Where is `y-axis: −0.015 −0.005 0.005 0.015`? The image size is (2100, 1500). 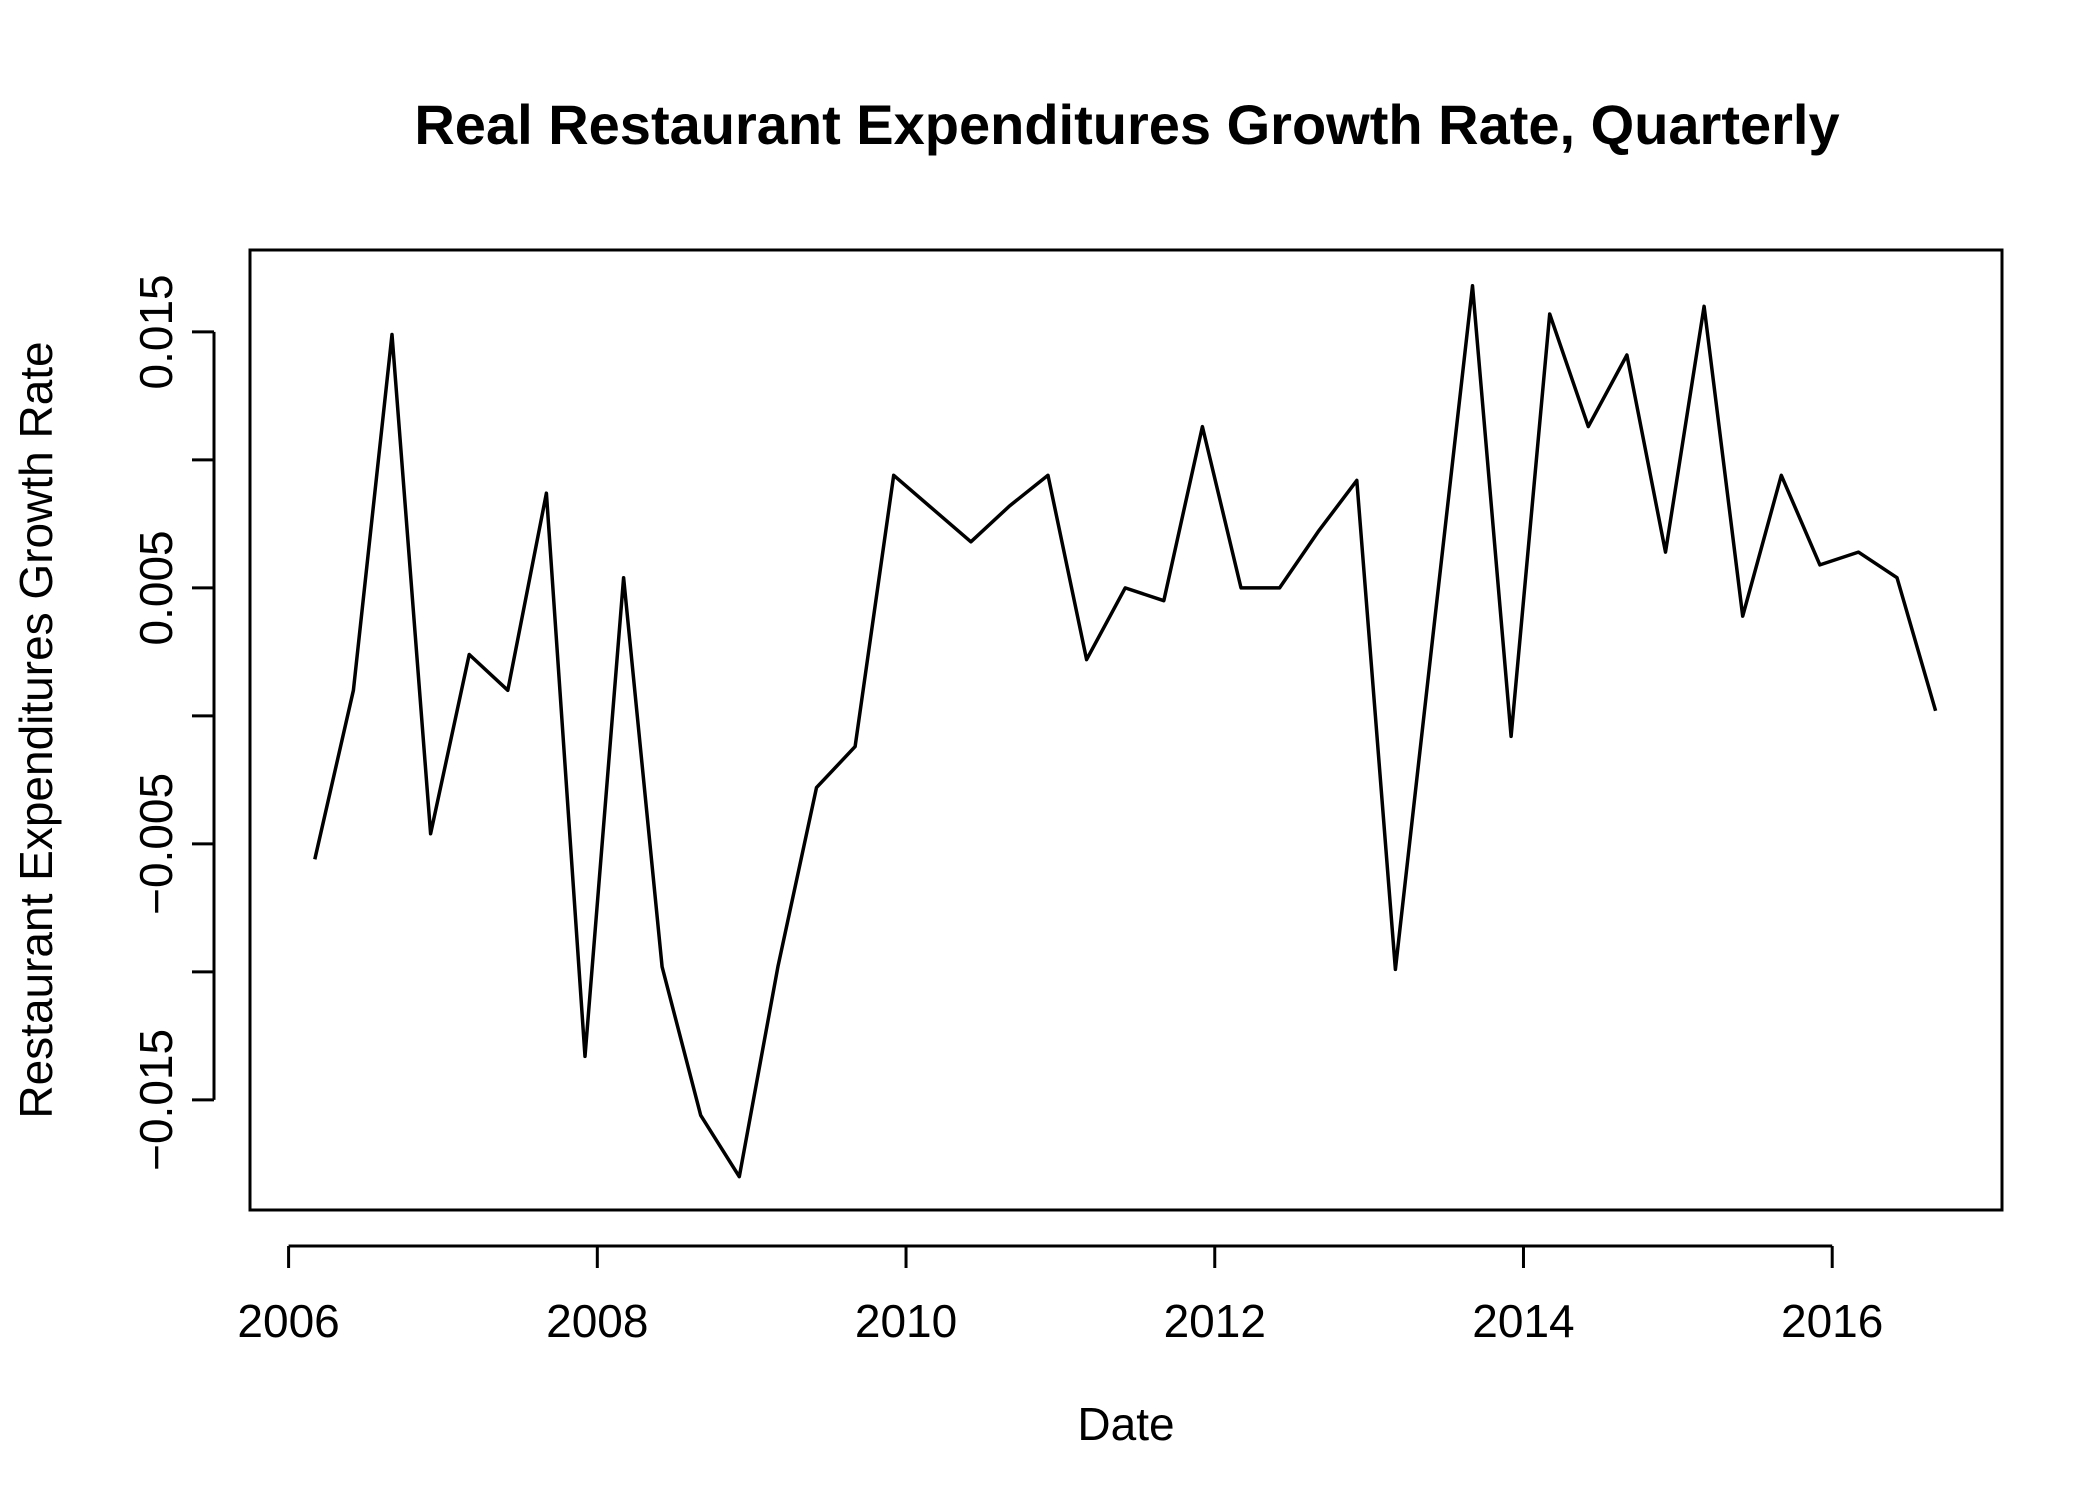
y-axis: −0.015 −0.005 0.005 0.015 is located at coordinates (173, 722).